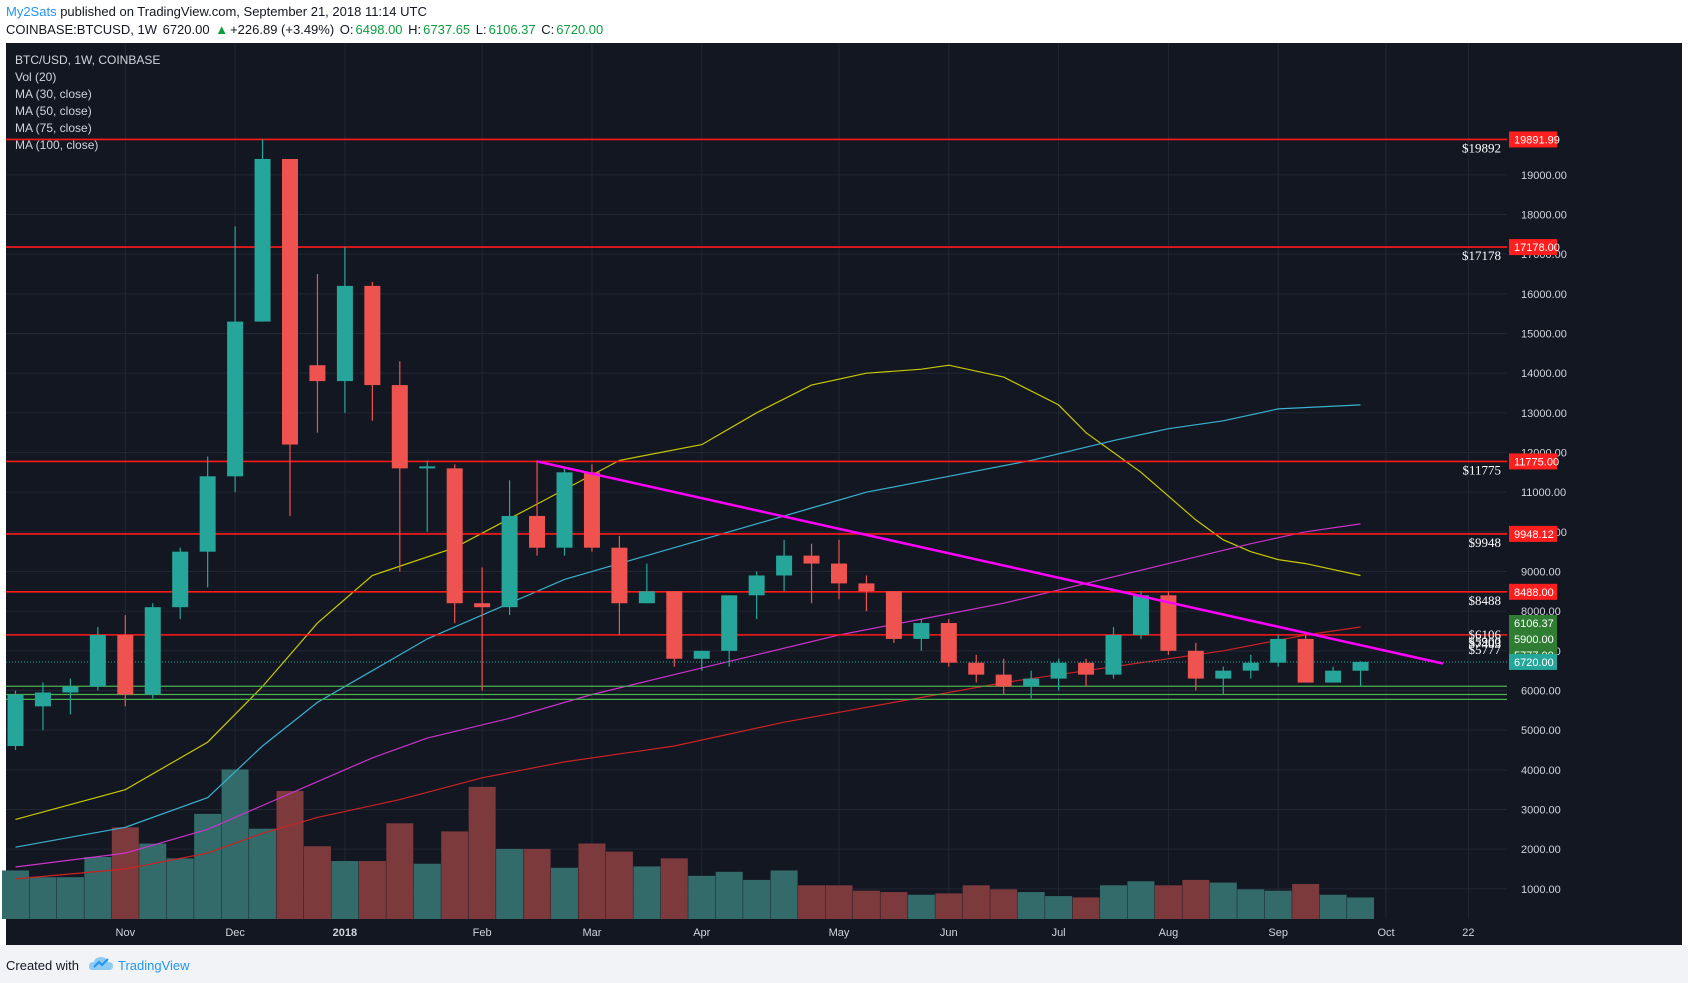 The image size is (1688, 983). I want to click on price-axis-tick-label: 14000.00, so click(1544, 374).